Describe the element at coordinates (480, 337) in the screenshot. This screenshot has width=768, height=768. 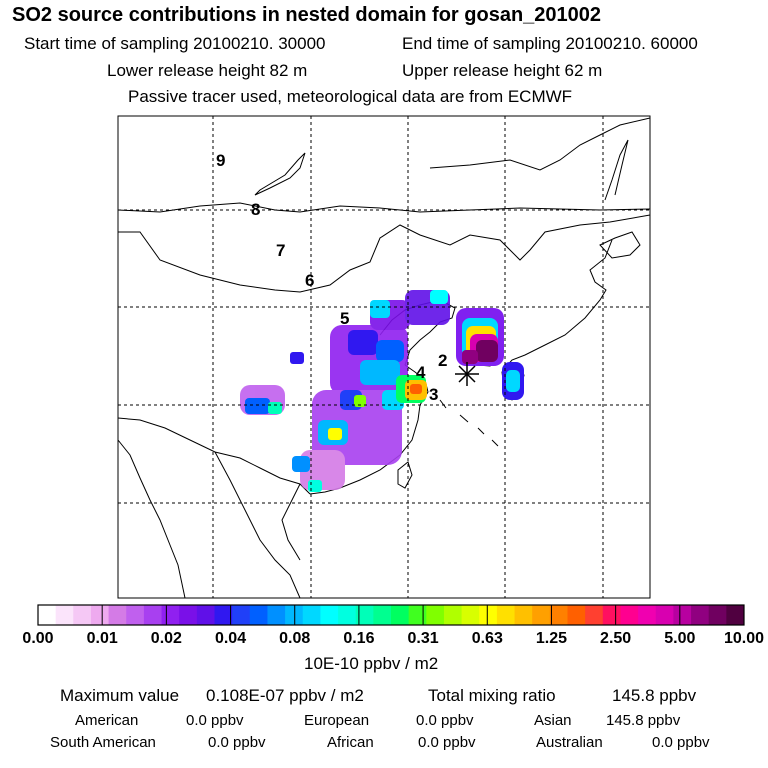
I see `korea-hotspot` at that location.